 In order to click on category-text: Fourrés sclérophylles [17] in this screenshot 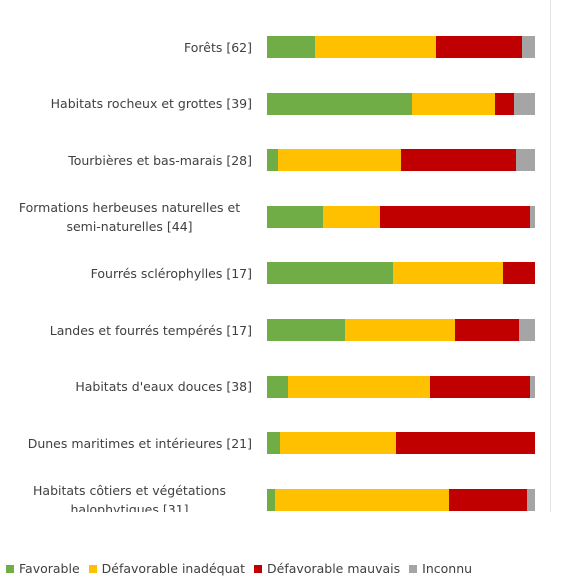, I will do `click(171, 273)`.